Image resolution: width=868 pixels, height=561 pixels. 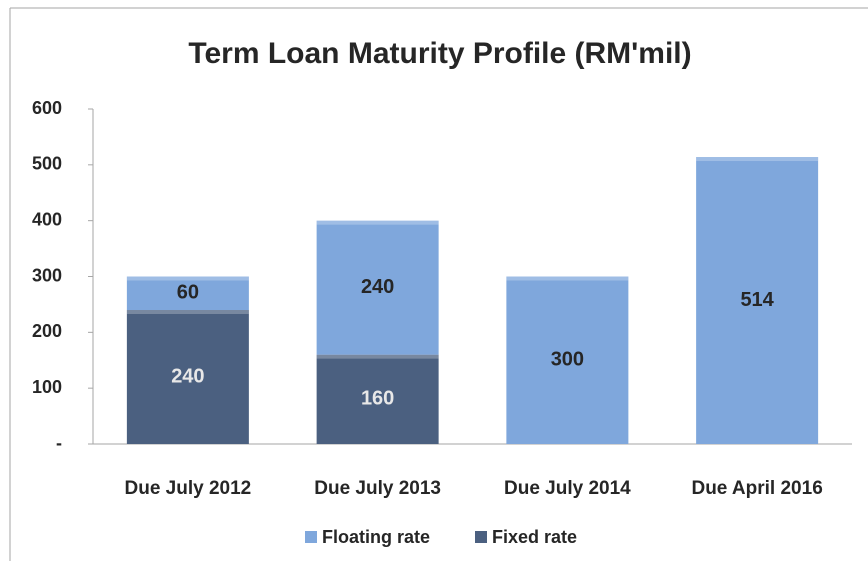 What do you see at coordinates (439, 53) in the screenshot?
I see `chart-title: Term Loan Maturity Profile (RM'mil)` at bounding box center [439, 53].